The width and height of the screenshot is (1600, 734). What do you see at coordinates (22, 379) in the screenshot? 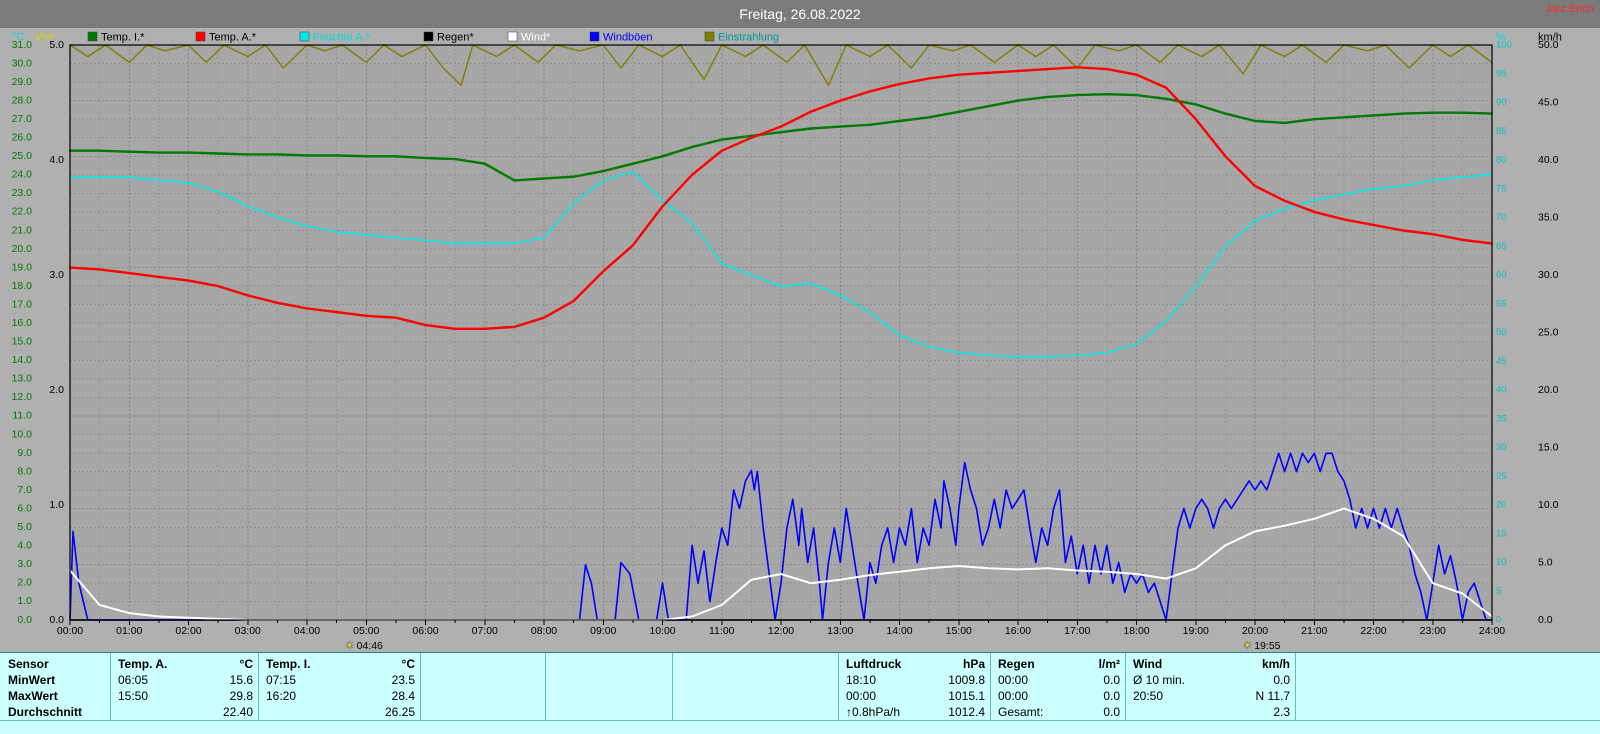
I see `axis-label-temp: 13.0` at bounding box center [22, 379].